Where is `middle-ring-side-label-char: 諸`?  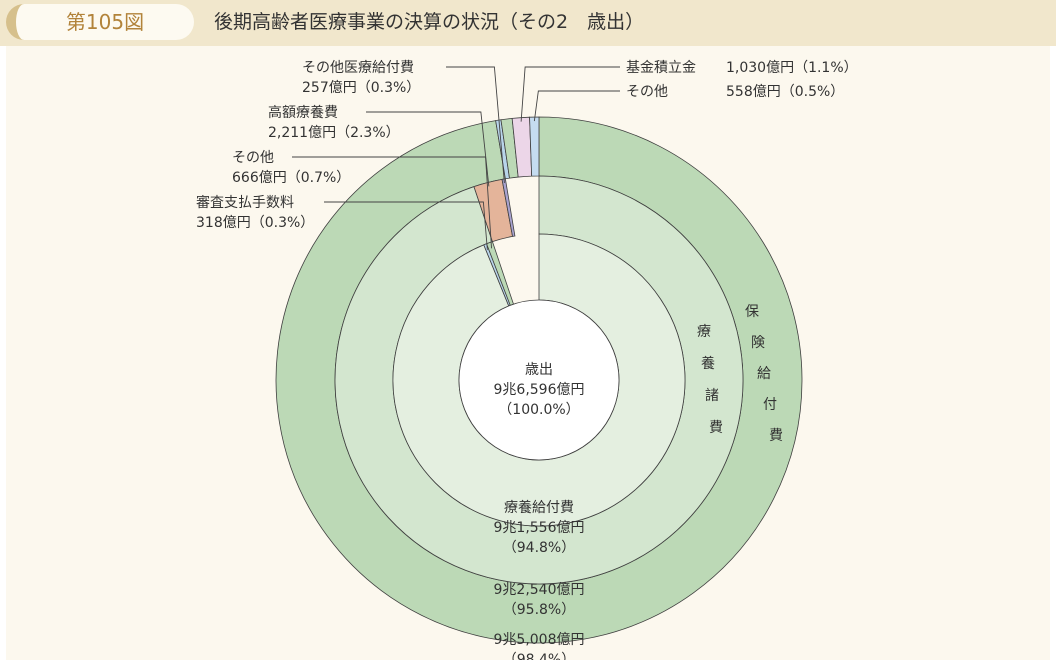 middle-ring-side-label-char: 諸 is located at coordinates (712, 396).